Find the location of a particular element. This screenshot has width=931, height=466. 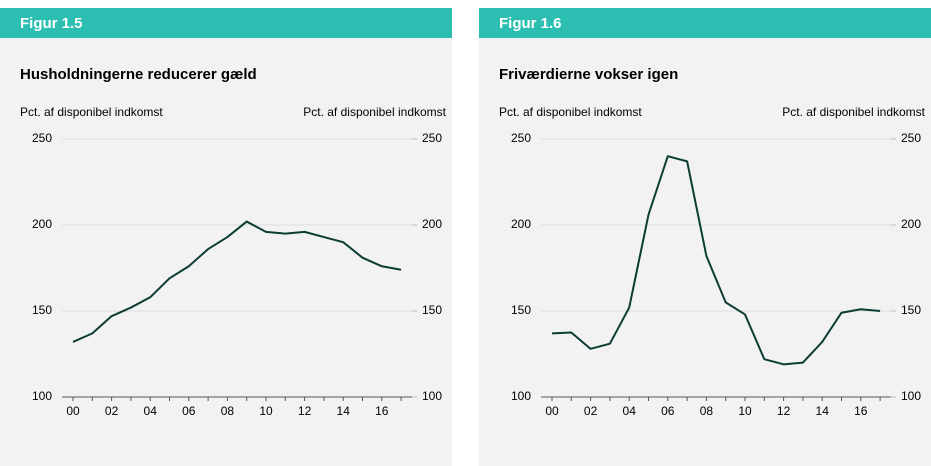

figure-label: Figur 1.6 is located at coordinates (530, 23).